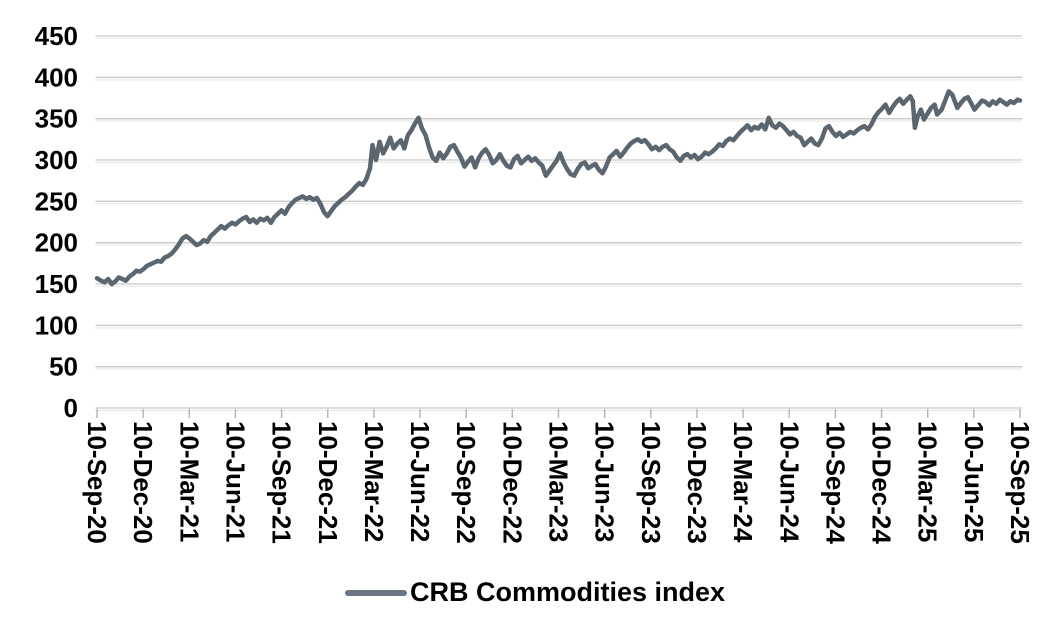 The width and height of the screenshot is (1042, 635). Describe the element at coordinates (928, 481) in the screenshot. I see `x-axis-label: 10-Mar-25` at that location.